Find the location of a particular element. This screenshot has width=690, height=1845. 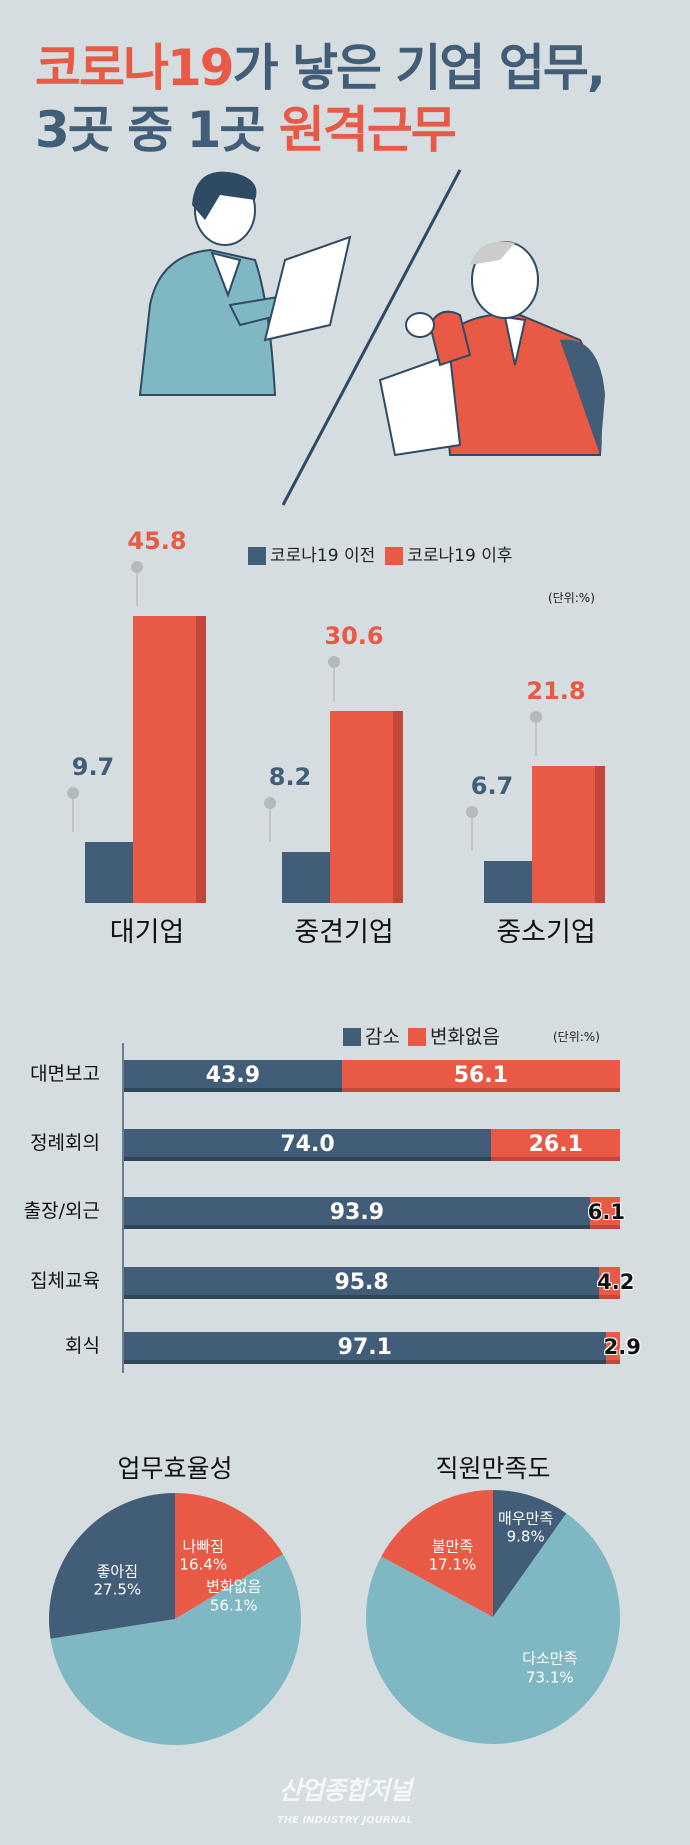

pie-slice-label: 불만족 17.1% is located at coordinates (453, 1556).